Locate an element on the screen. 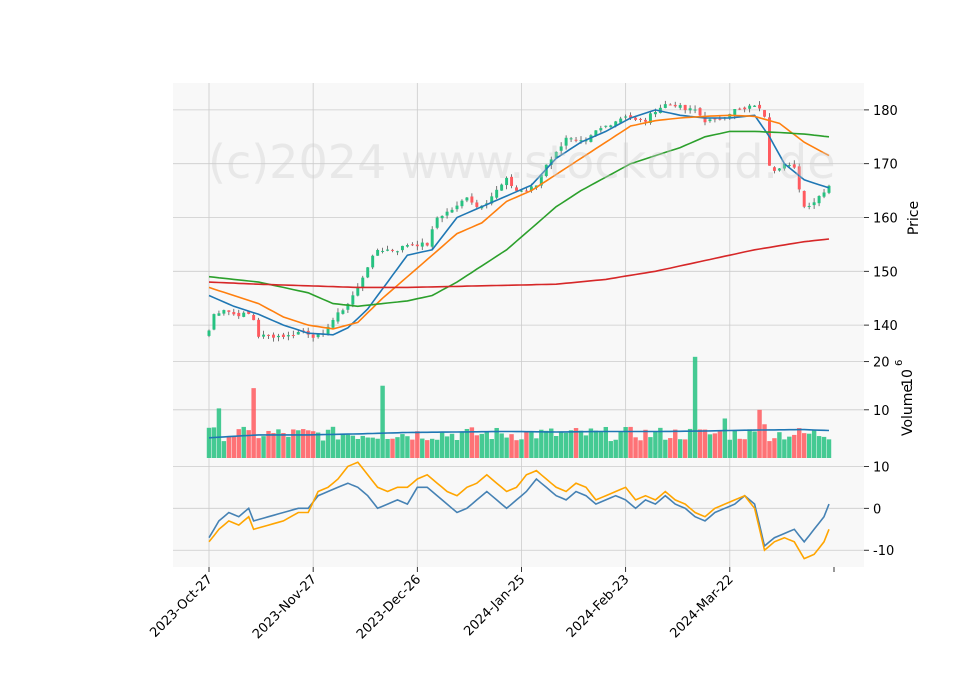  svg-text: Volume is located at coordinates (908, 410).